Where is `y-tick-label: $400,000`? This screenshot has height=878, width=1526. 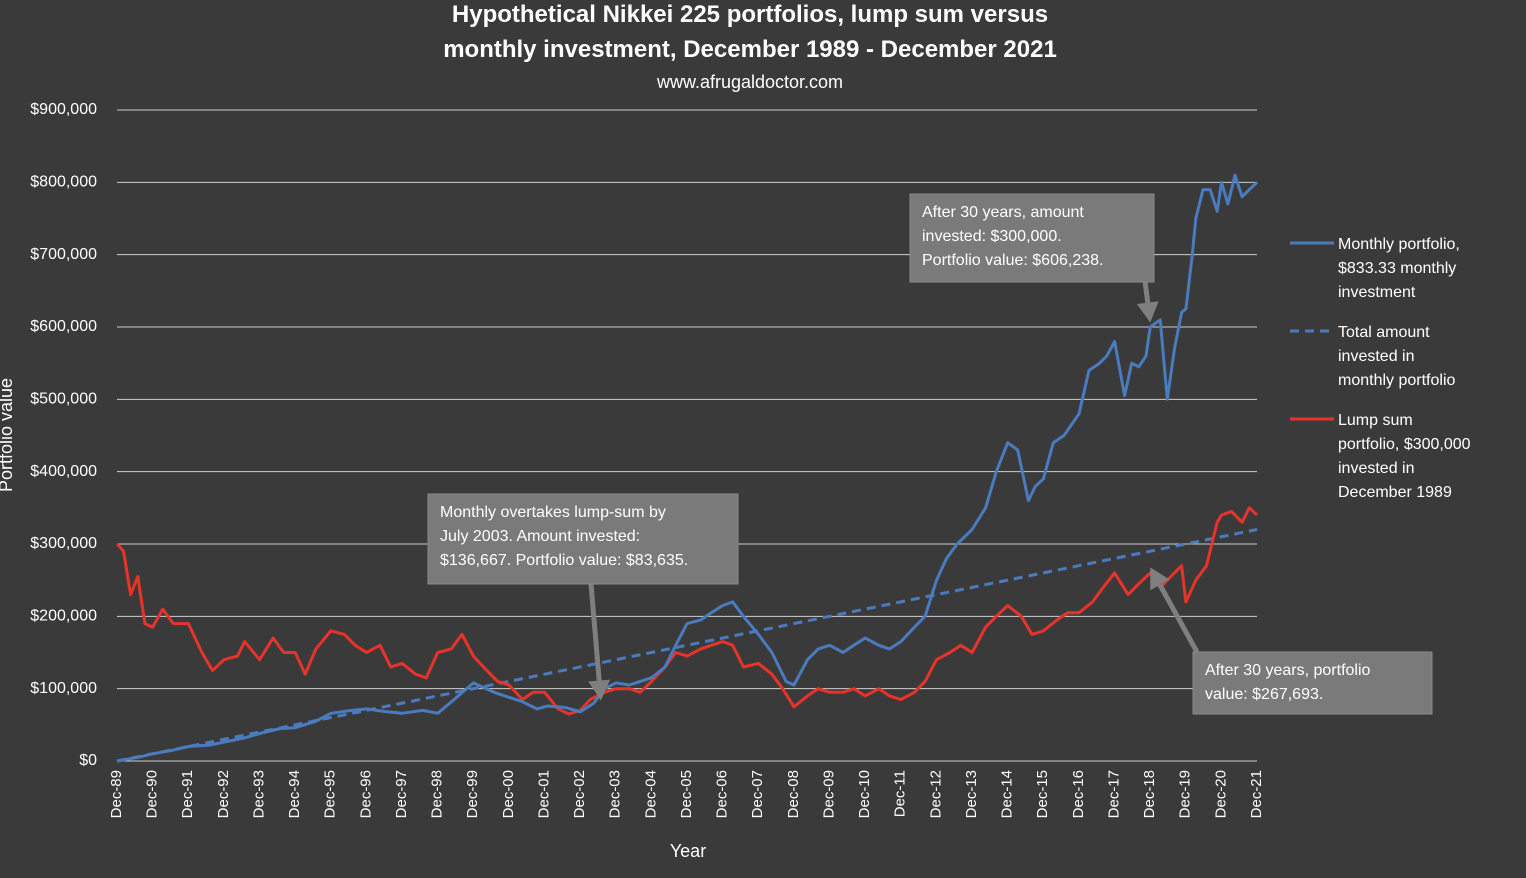 y-tick-label: $400,000 is located at coordinates (63, 471).